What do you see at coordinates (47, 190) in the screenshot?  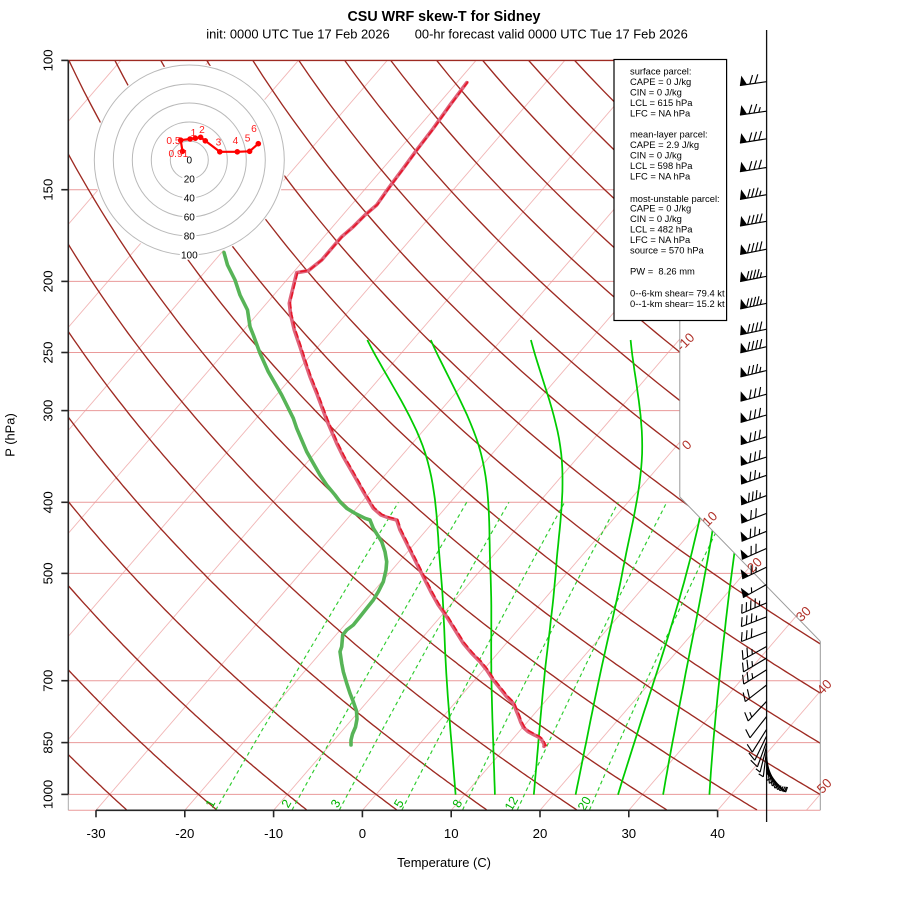 I see `svg-text: 150` at bounding box center [47, 190].